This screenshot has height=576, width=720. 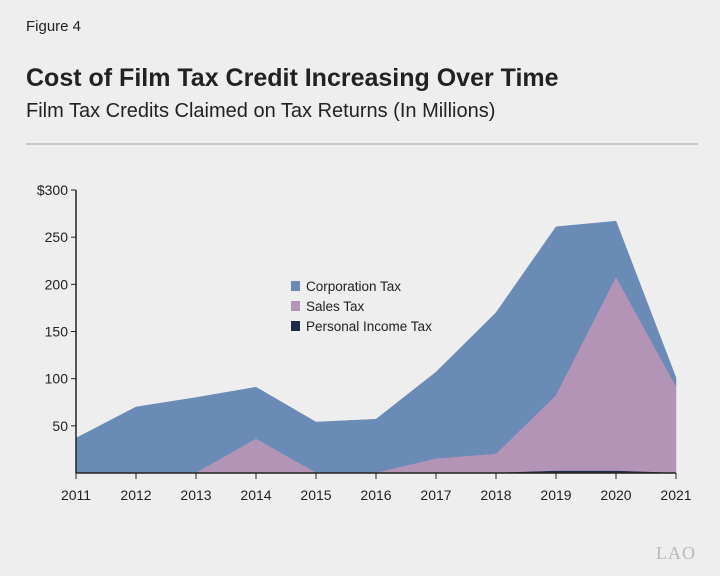 What do you see at coordinates (315, 495) in the screenshot?
I see `x-tick-label: 2015` at bounding box center [315, 495].